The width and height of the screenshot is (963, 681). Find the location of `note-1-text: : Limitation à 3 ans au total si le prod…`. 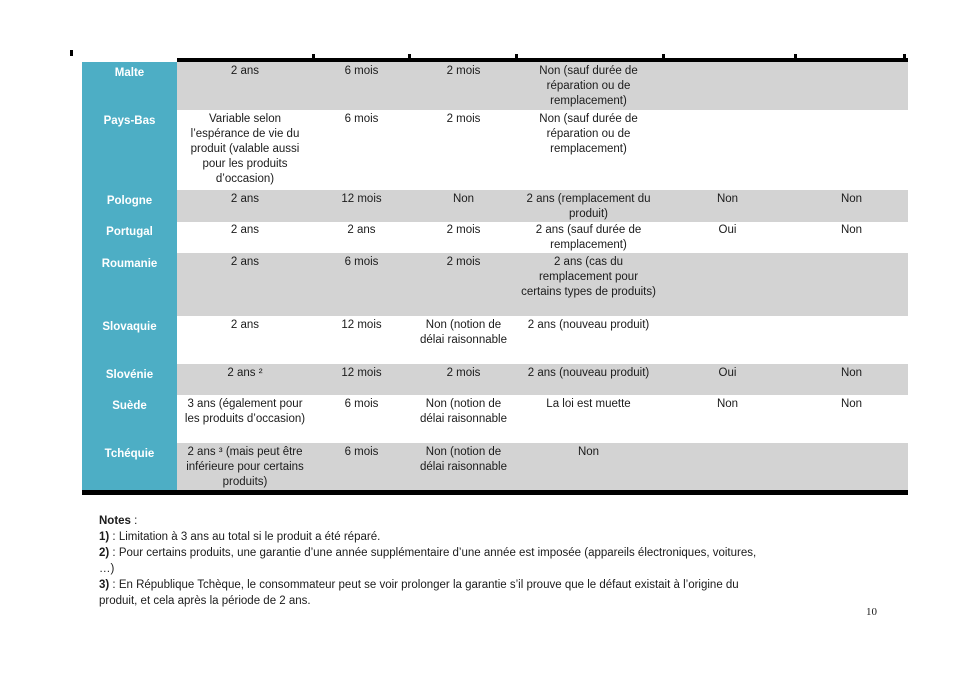

note-1-text: : Limitation à 3 ans au total si le prod… is located at coordinates (245, 537).